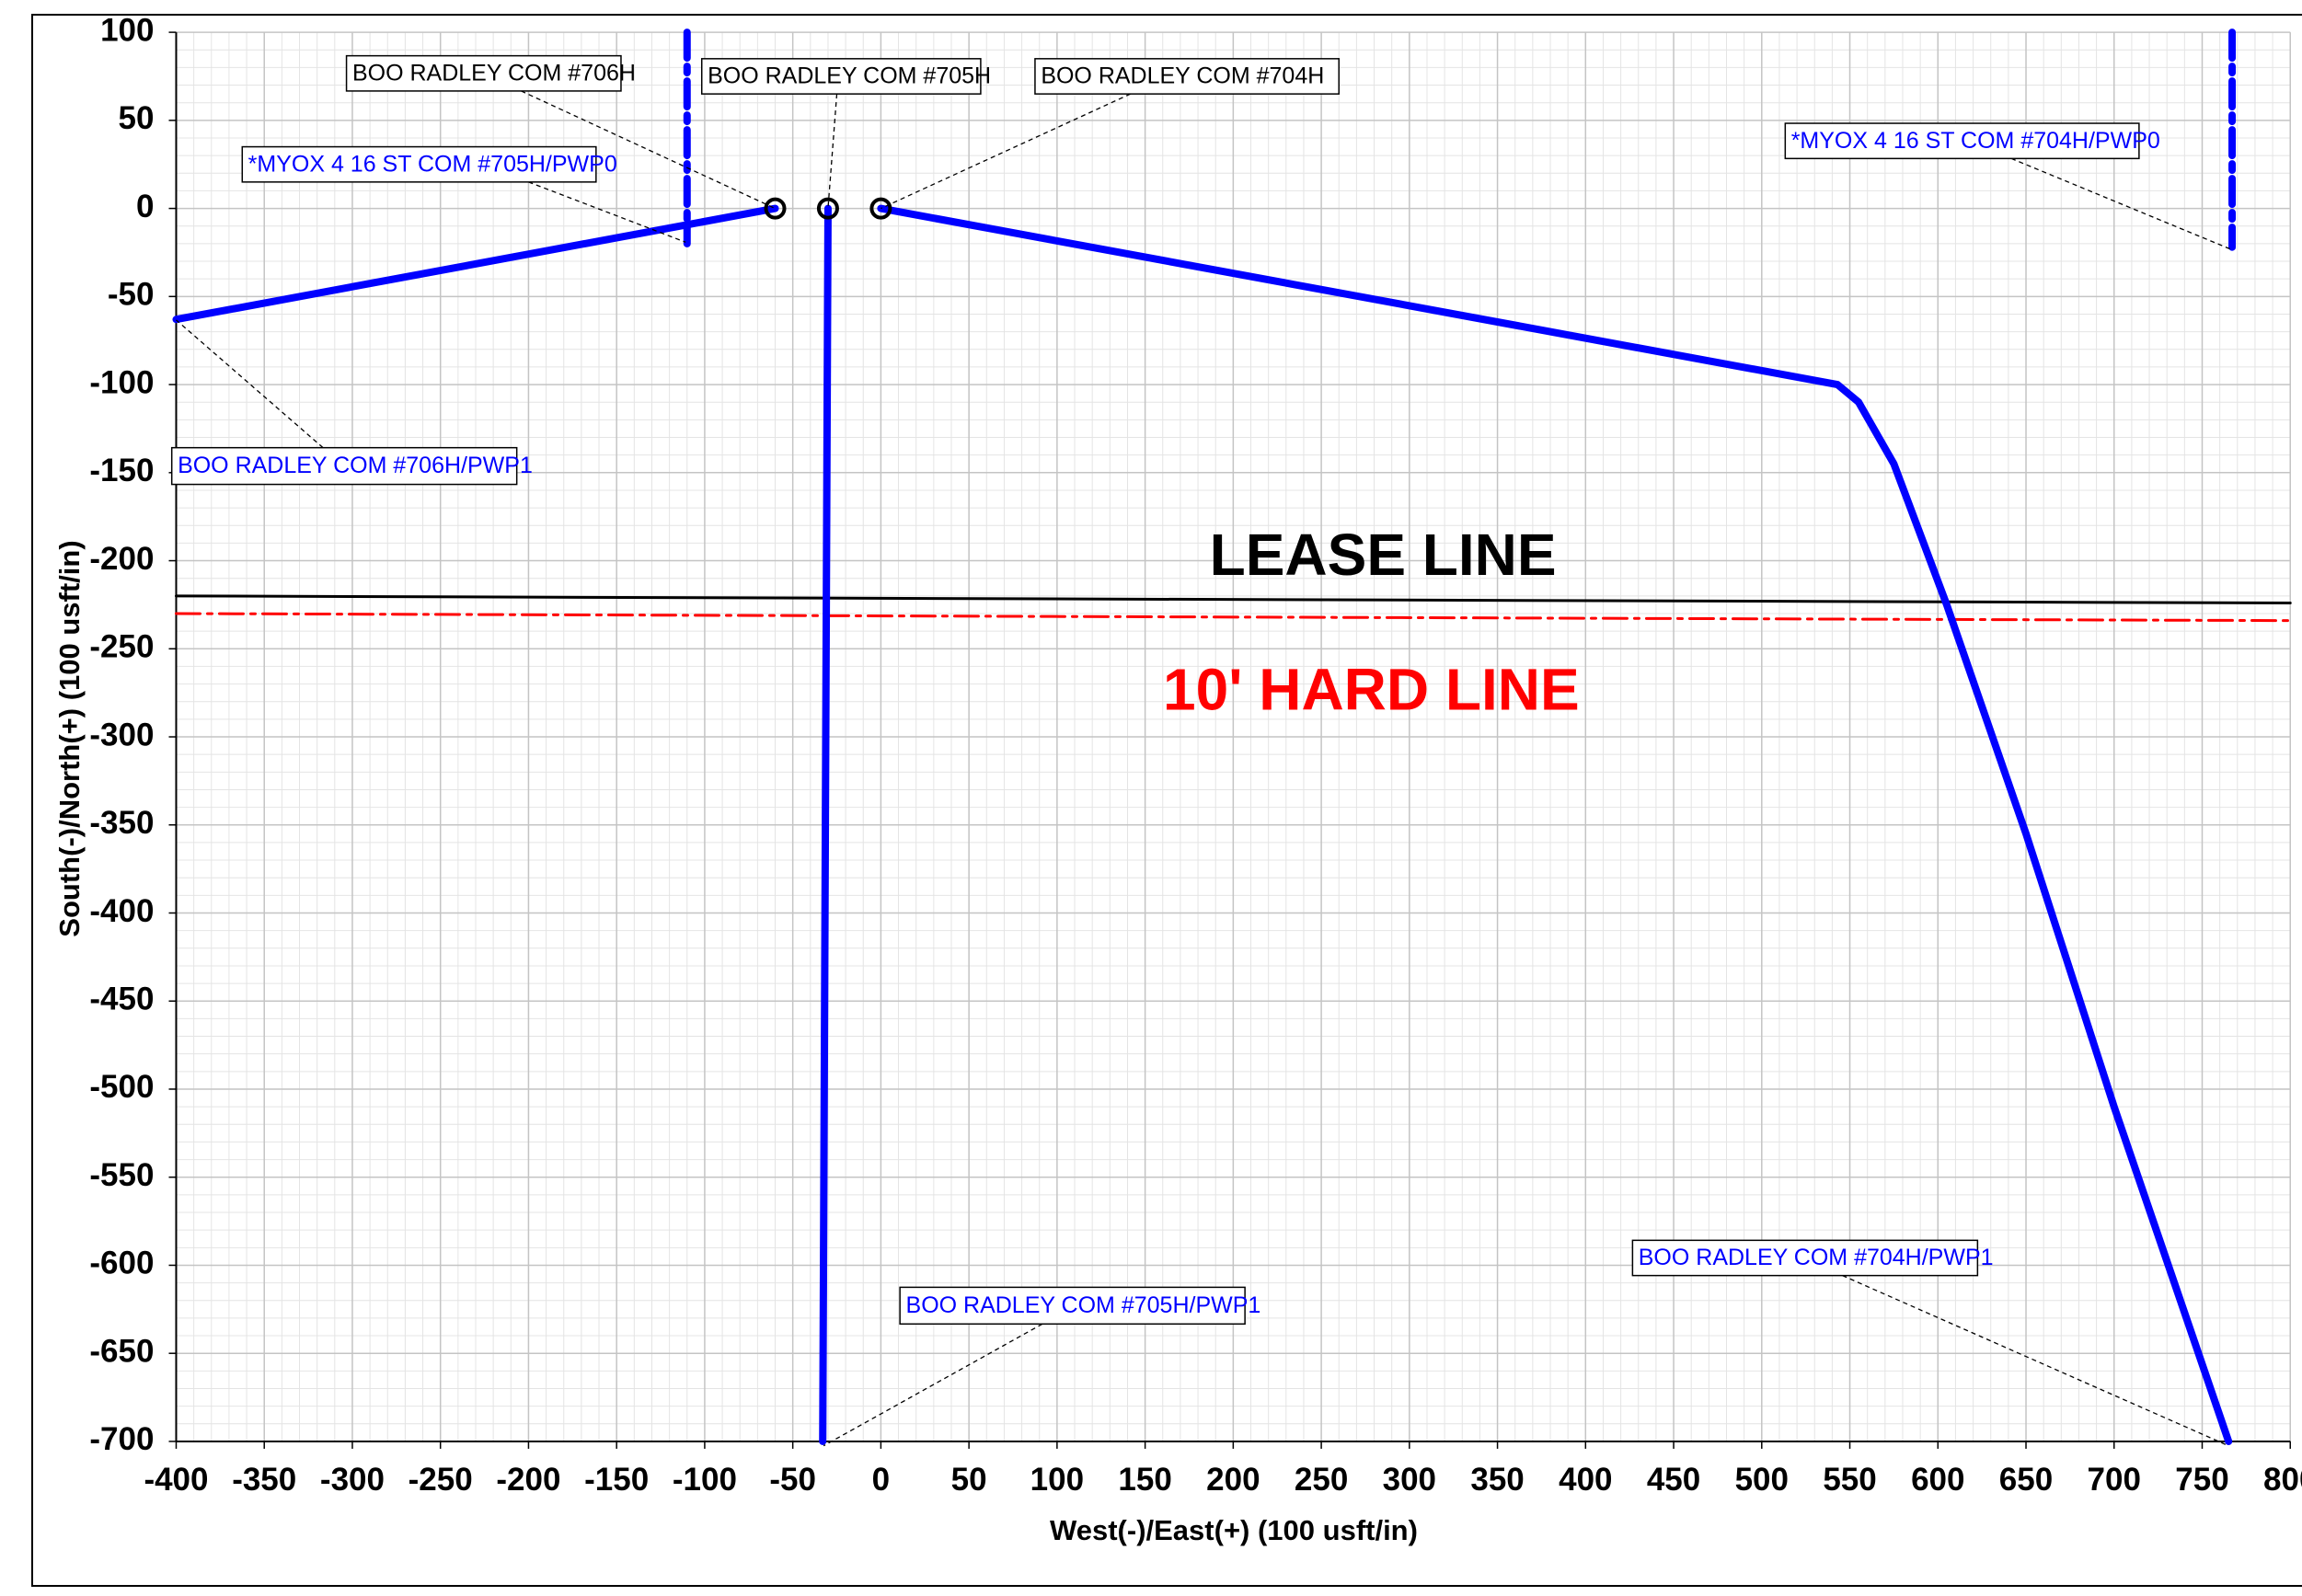 The image size is (2302, 1596). I want to click on x-tick-label: -100, so click(705, 1480).